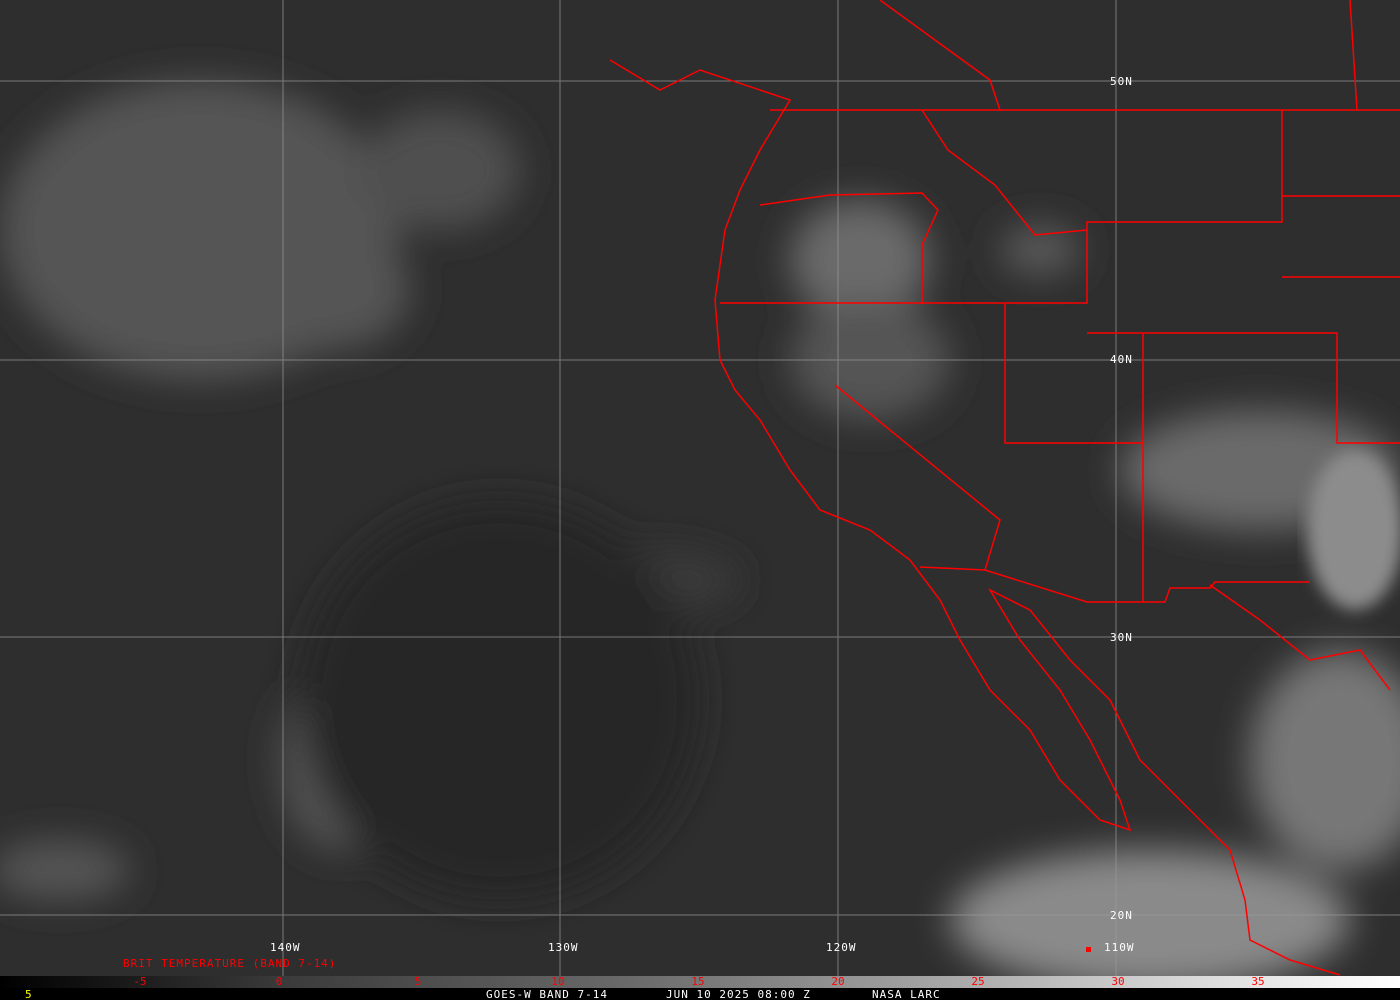 This screenshot has width=1400, height=1000. I want to click on lon-label-140w: 140W, so click(285, 947).